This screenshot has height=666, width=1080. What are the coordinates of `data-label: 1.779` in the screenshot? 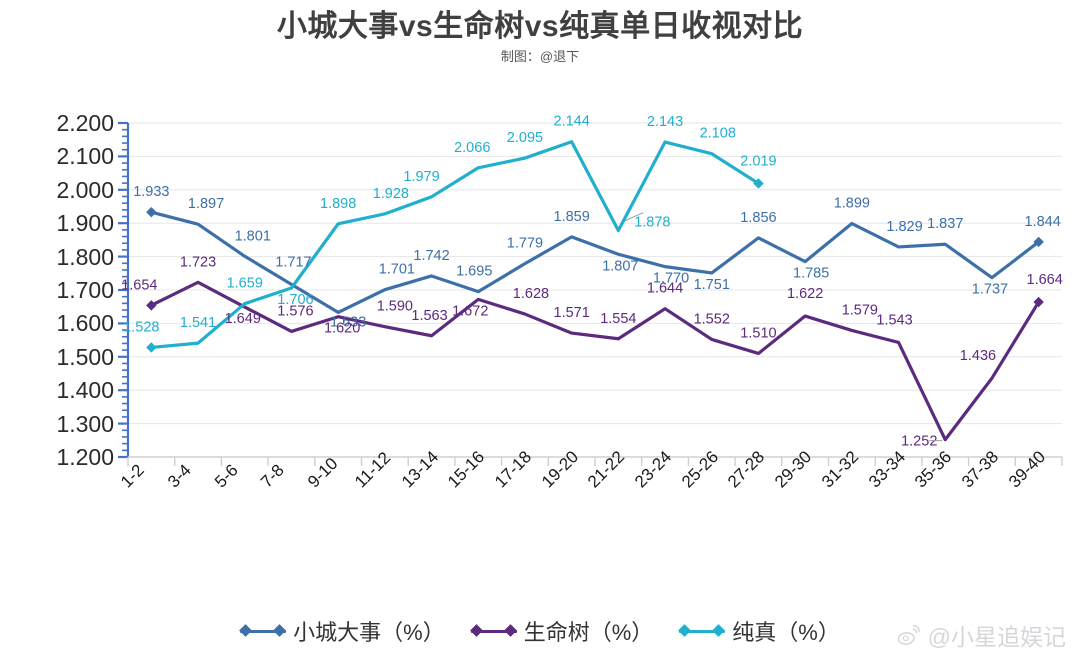 It's located at (525, 244).